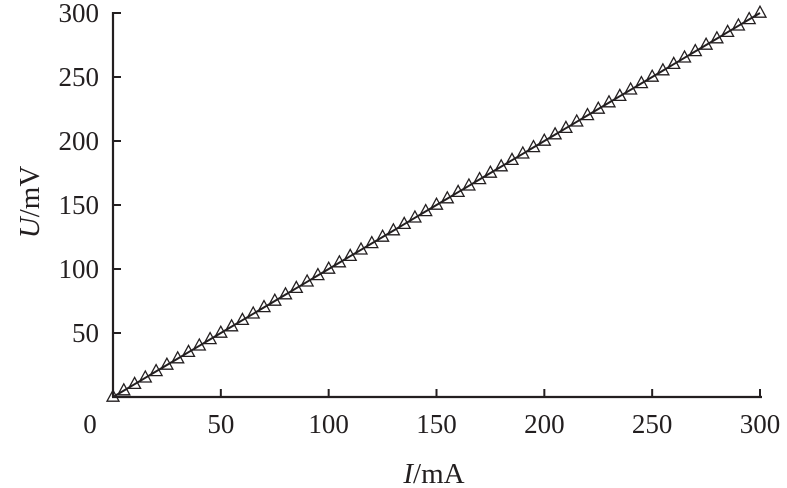 The height and width of the screenshot is (488, 787). Describe the element at coordinates (652, 424) in the screenshot. I see `x-tick-label: 250` at that location.